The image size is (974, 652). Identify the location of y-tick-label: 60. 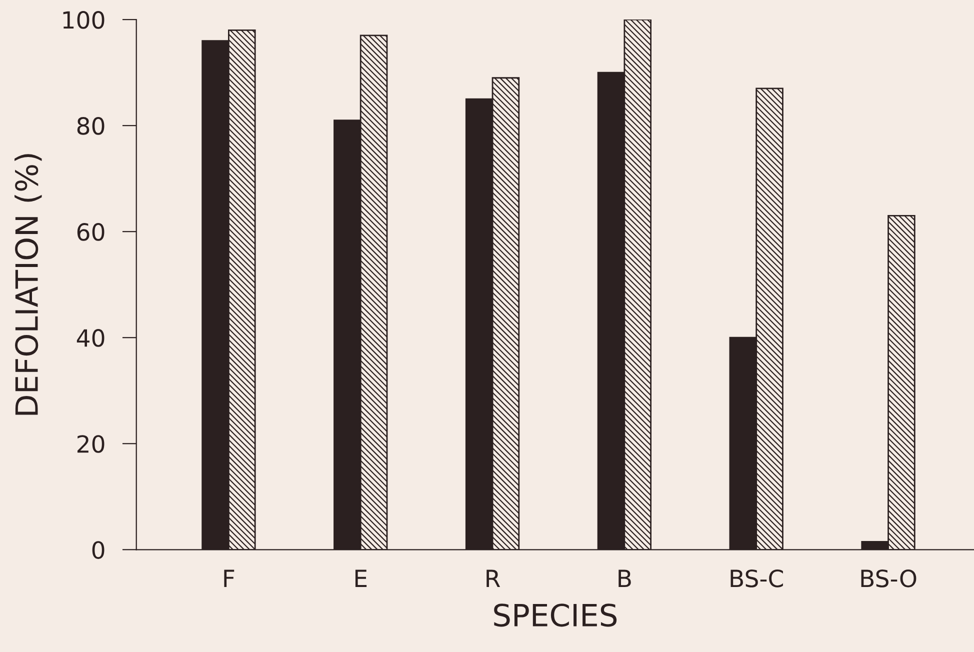
(90, 232).